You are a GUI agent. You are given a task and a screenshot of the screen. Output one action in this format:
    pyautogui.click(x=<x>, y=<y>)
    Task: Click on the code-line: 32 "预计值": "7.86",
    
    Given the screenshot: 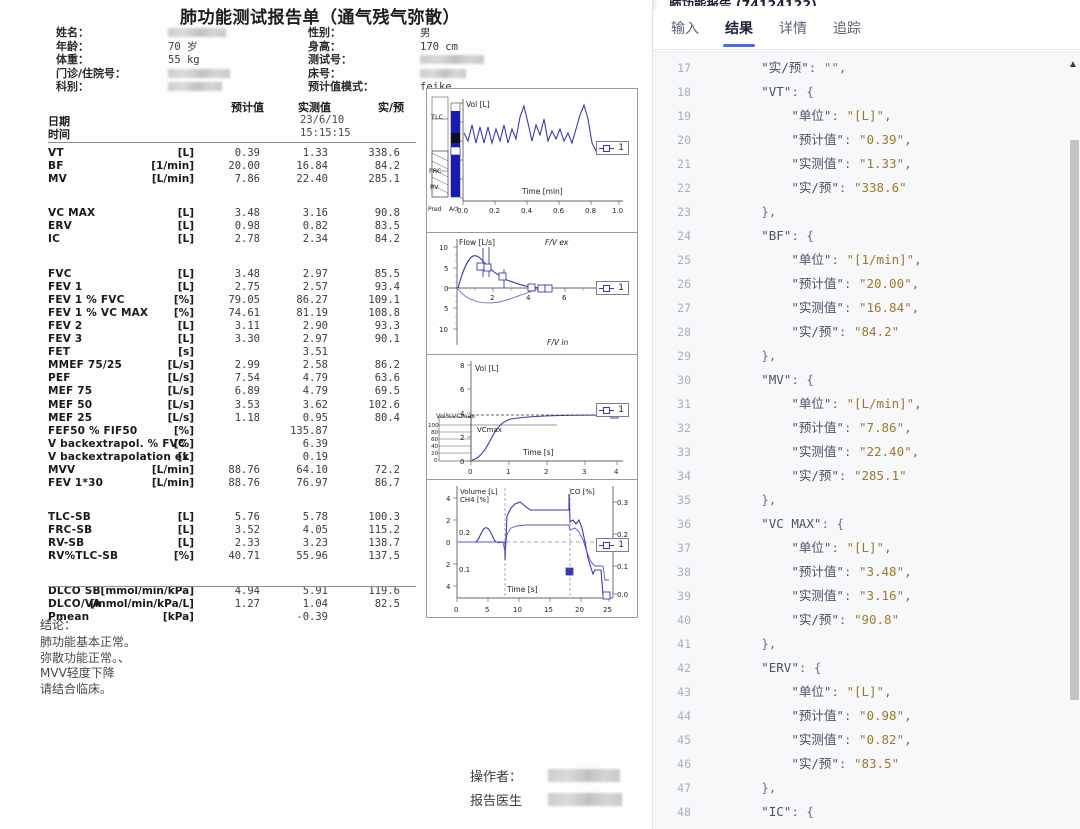 What is the action you would take?
    pyautogui.click(x=858, y=428)
    